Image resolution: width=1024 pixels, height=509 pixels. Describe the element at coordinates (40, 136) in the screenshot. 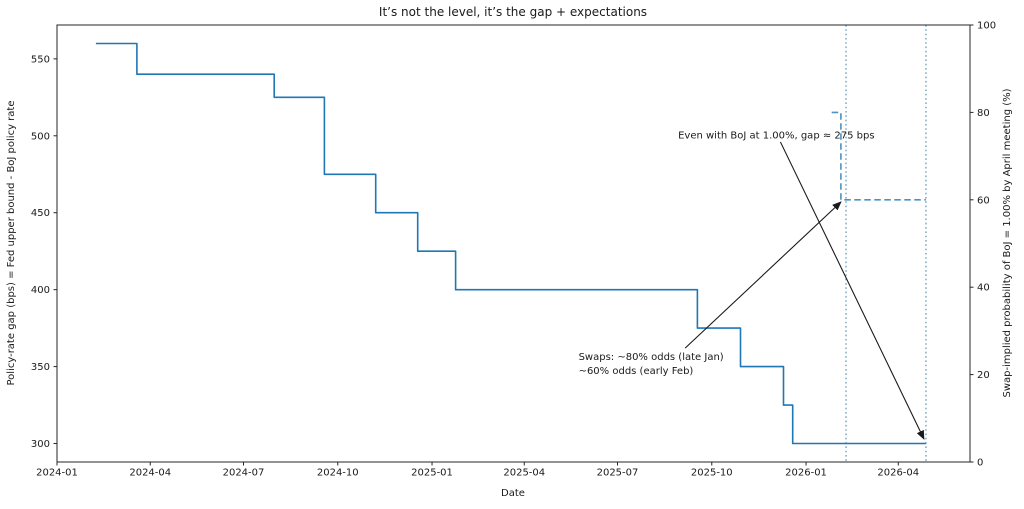

I see `left-y-tick-label: 500` at that location.